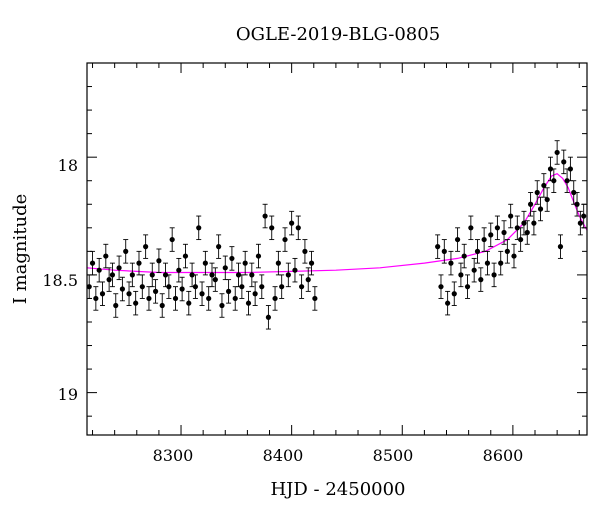 The height and width of the screenshot is (512, 600). What do you see at coordinates (20, 249) in the screenshot?
I see `y-axis-label: I magnitude` at bounding box center [20, 249].